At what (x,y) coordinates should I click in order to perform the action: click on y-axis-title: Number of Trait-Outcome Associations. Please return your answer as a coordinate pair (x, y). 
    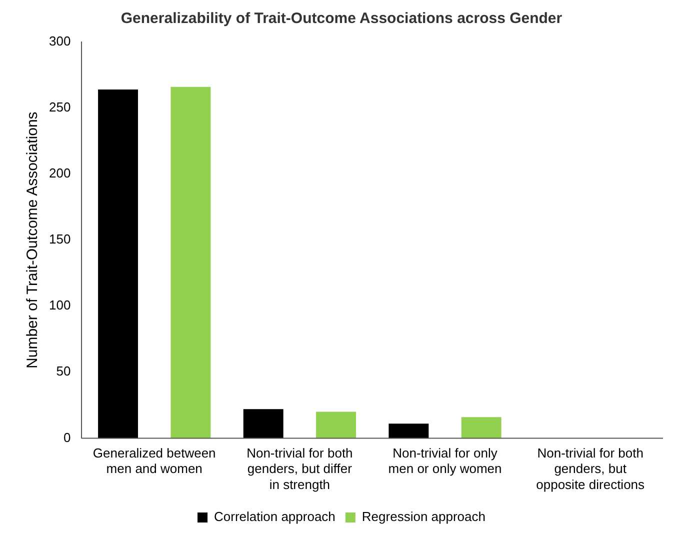
    Looking at the image, I should click on (33, 240).